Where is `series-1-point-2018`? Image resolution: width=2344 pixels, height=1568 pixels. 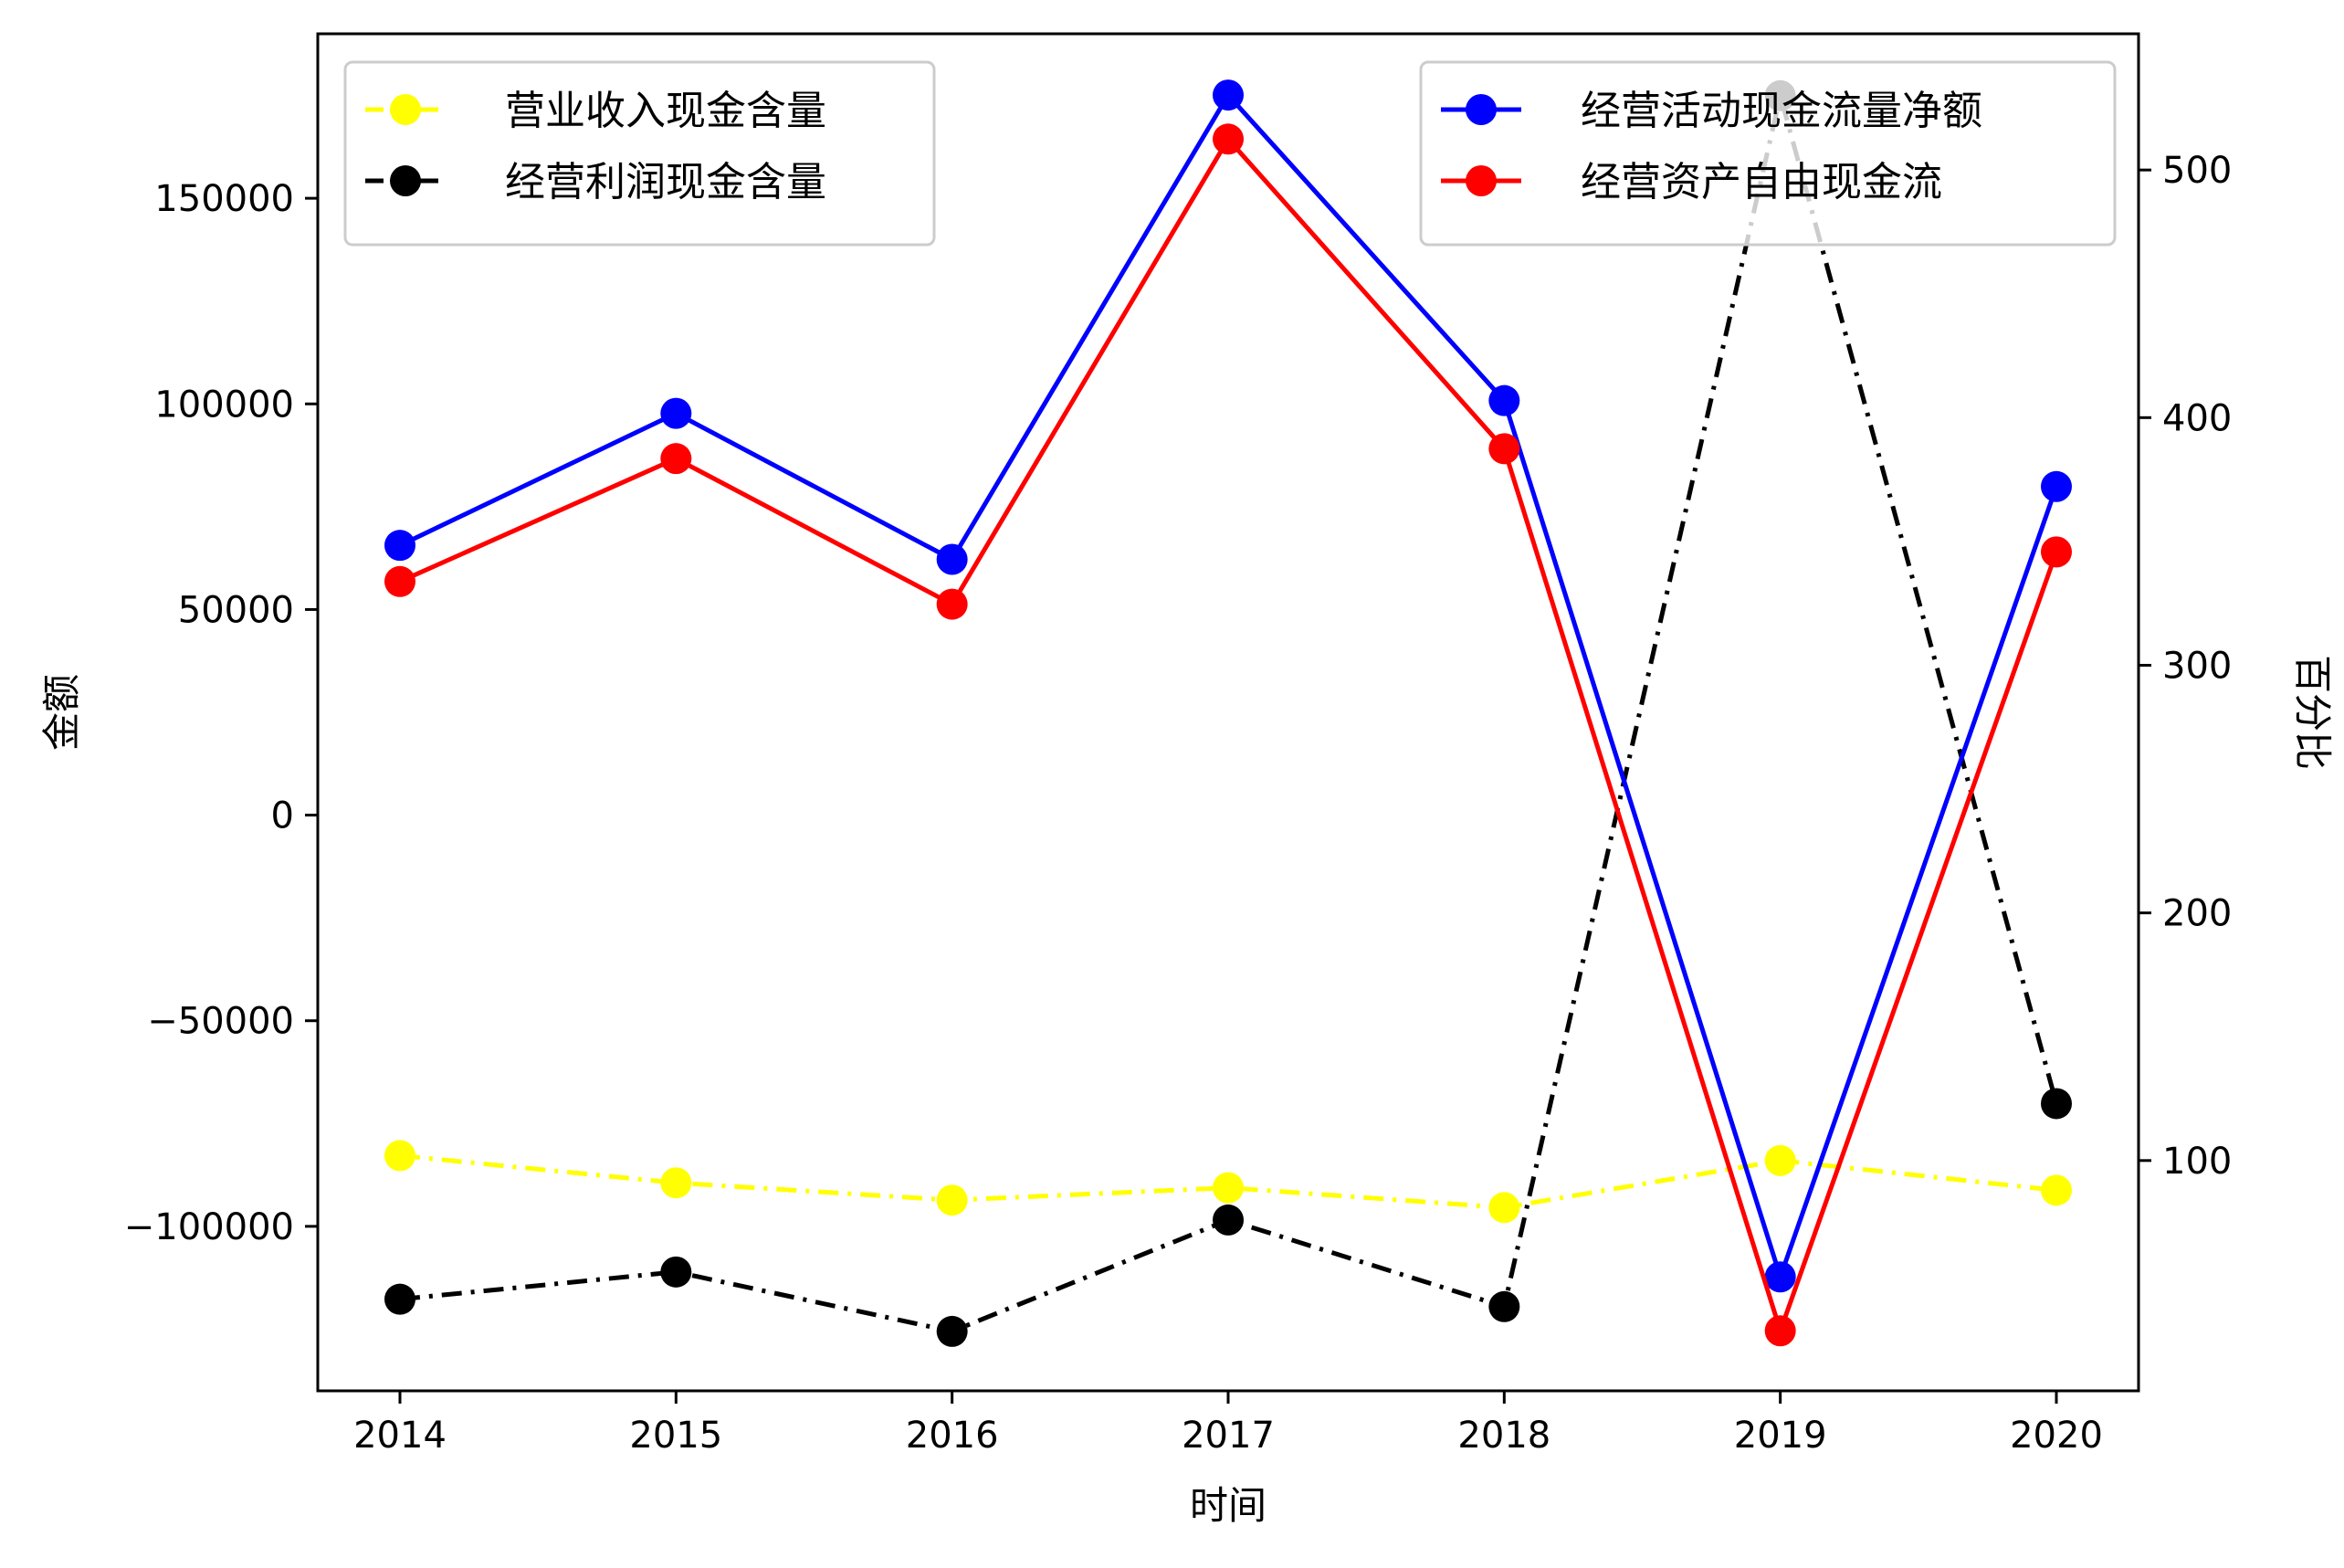 series-1-point-2018 is located at coordinates (1504, 449).